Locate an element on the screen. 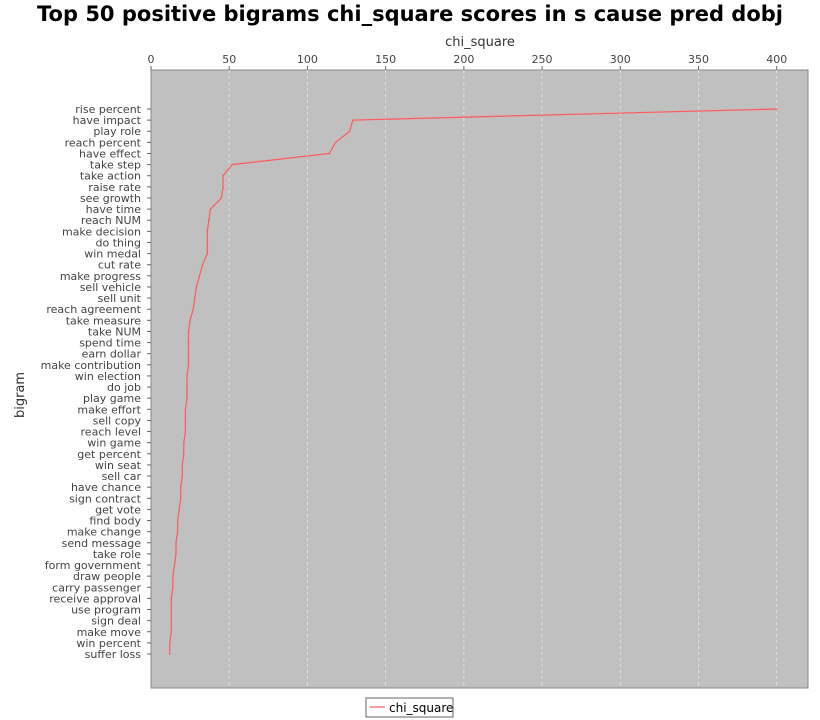 This screenshot has height=720, width=820. x-tick-label-3: 150 is located at coordinates (385, 59).